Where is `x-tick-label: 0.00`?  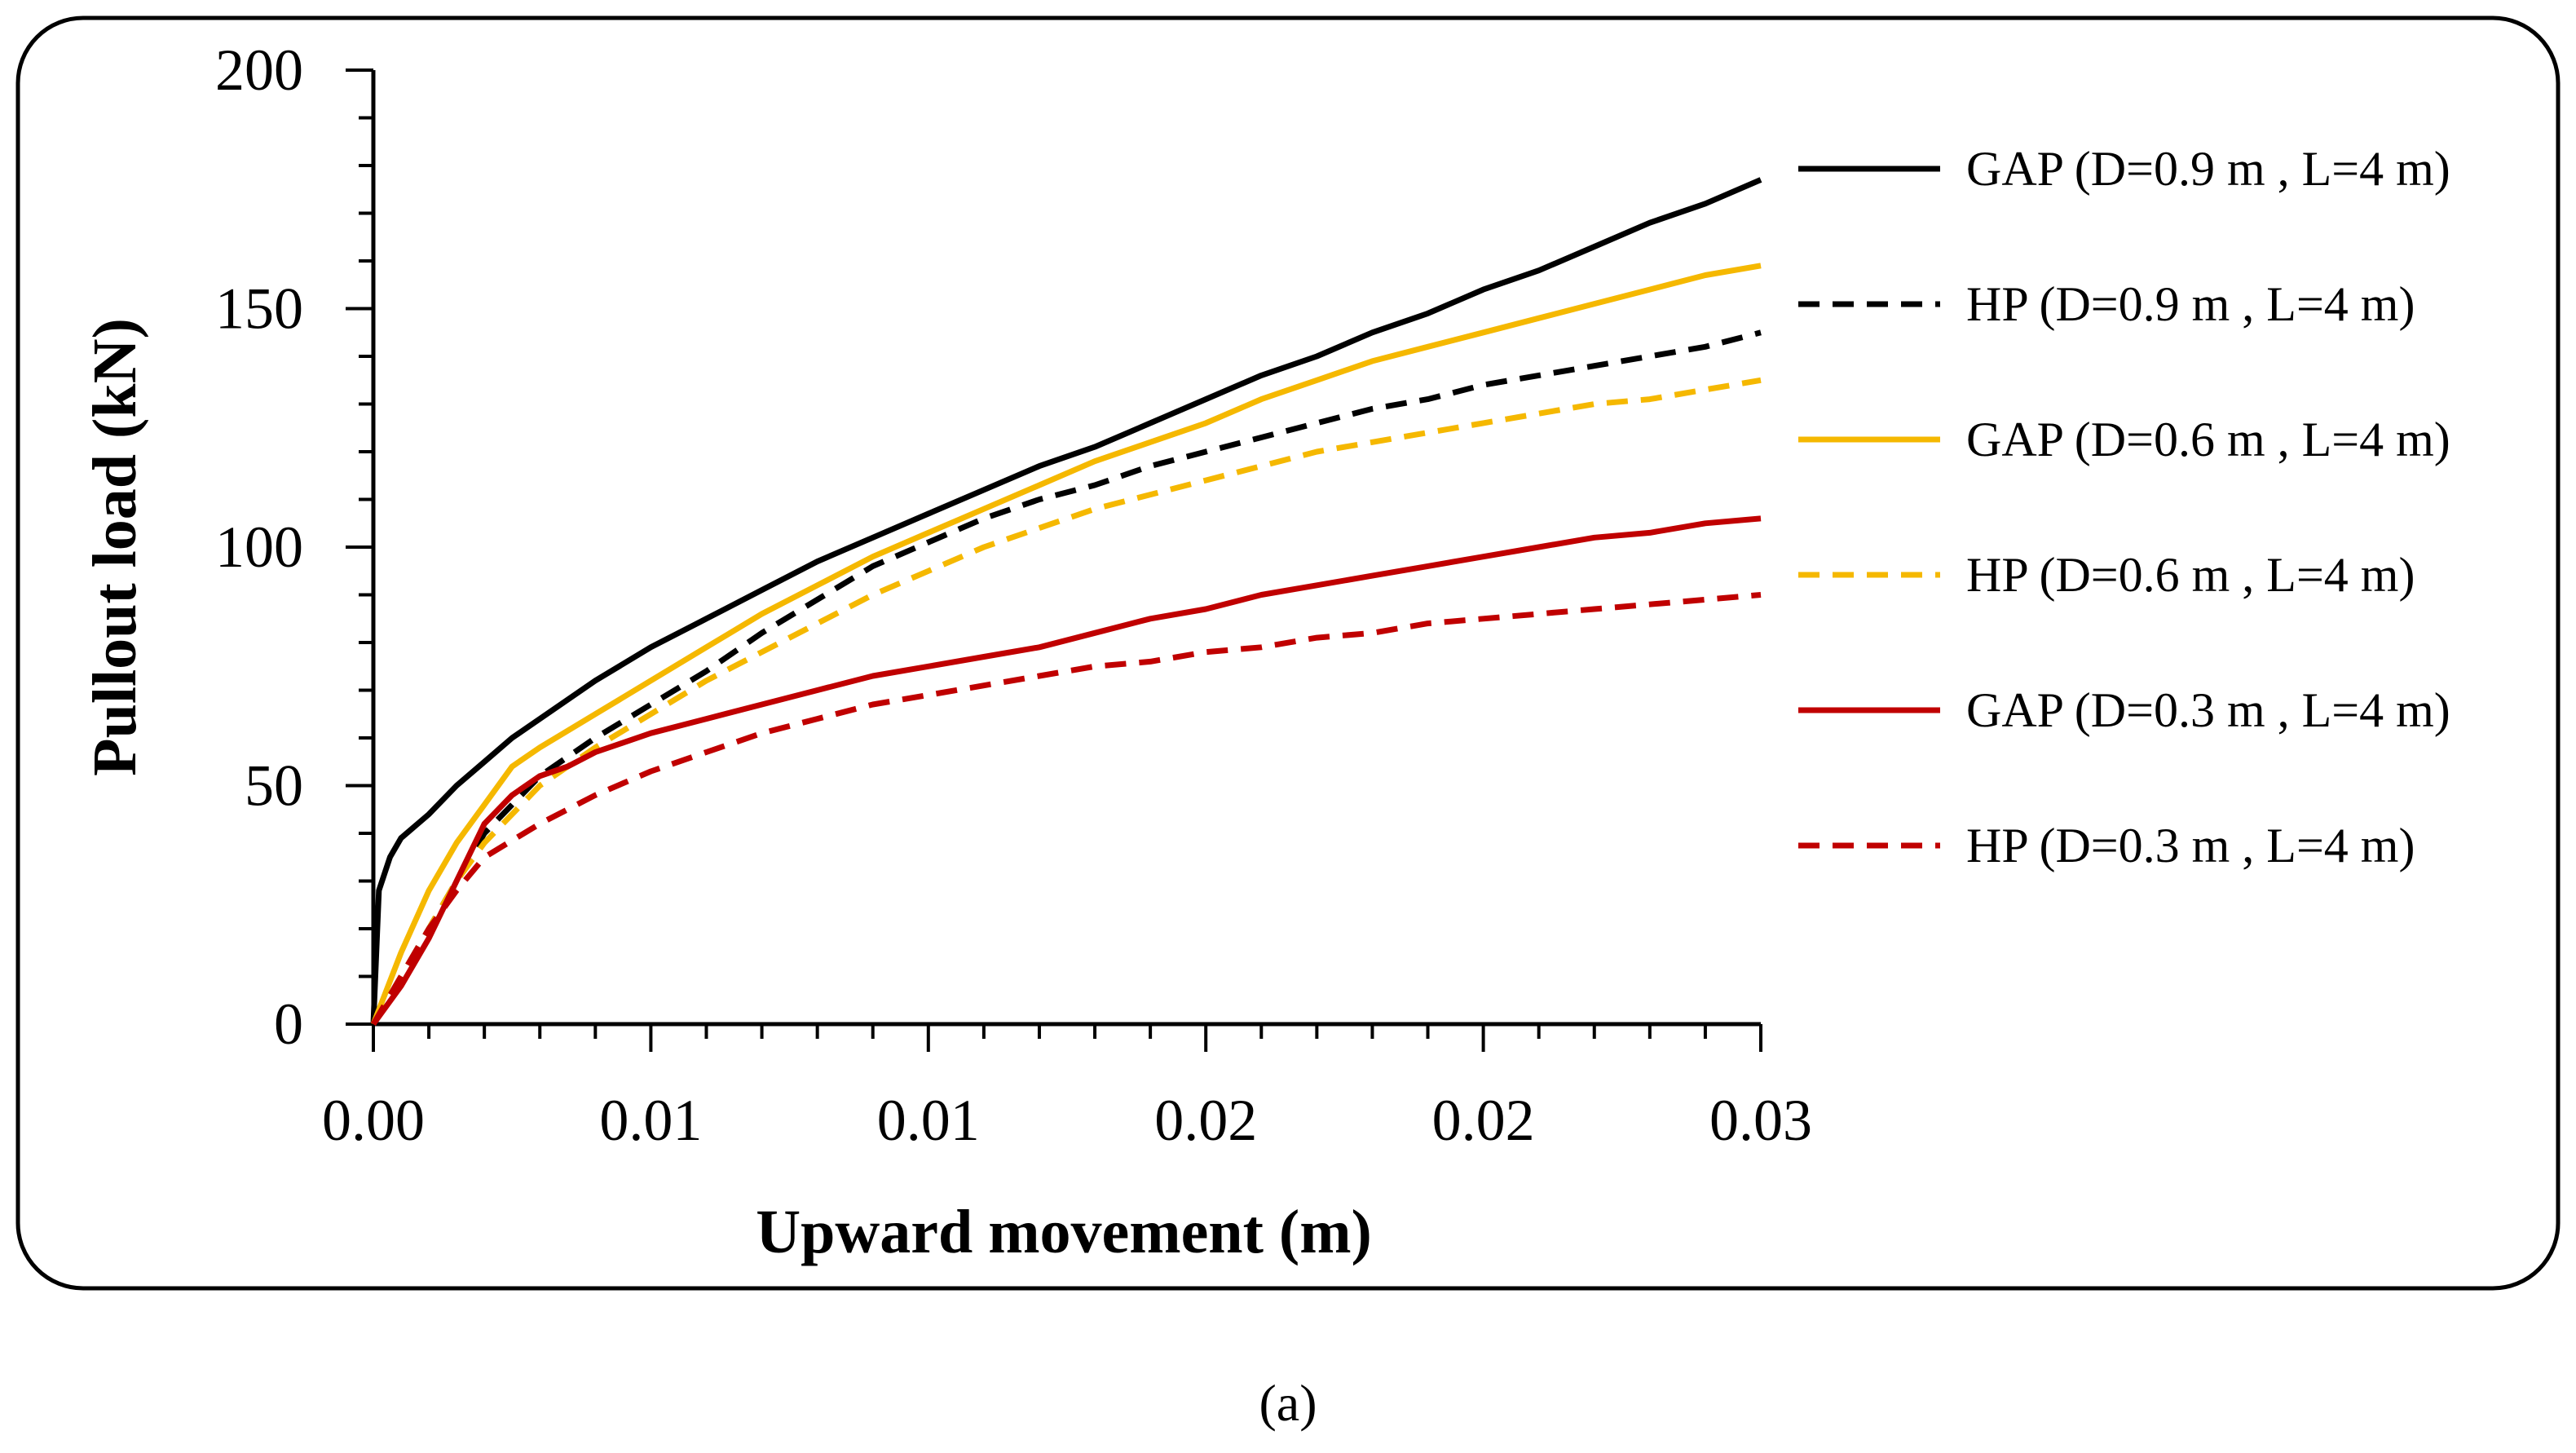 x-tick-label: 0.00 is located at coordinates (373, 1120).